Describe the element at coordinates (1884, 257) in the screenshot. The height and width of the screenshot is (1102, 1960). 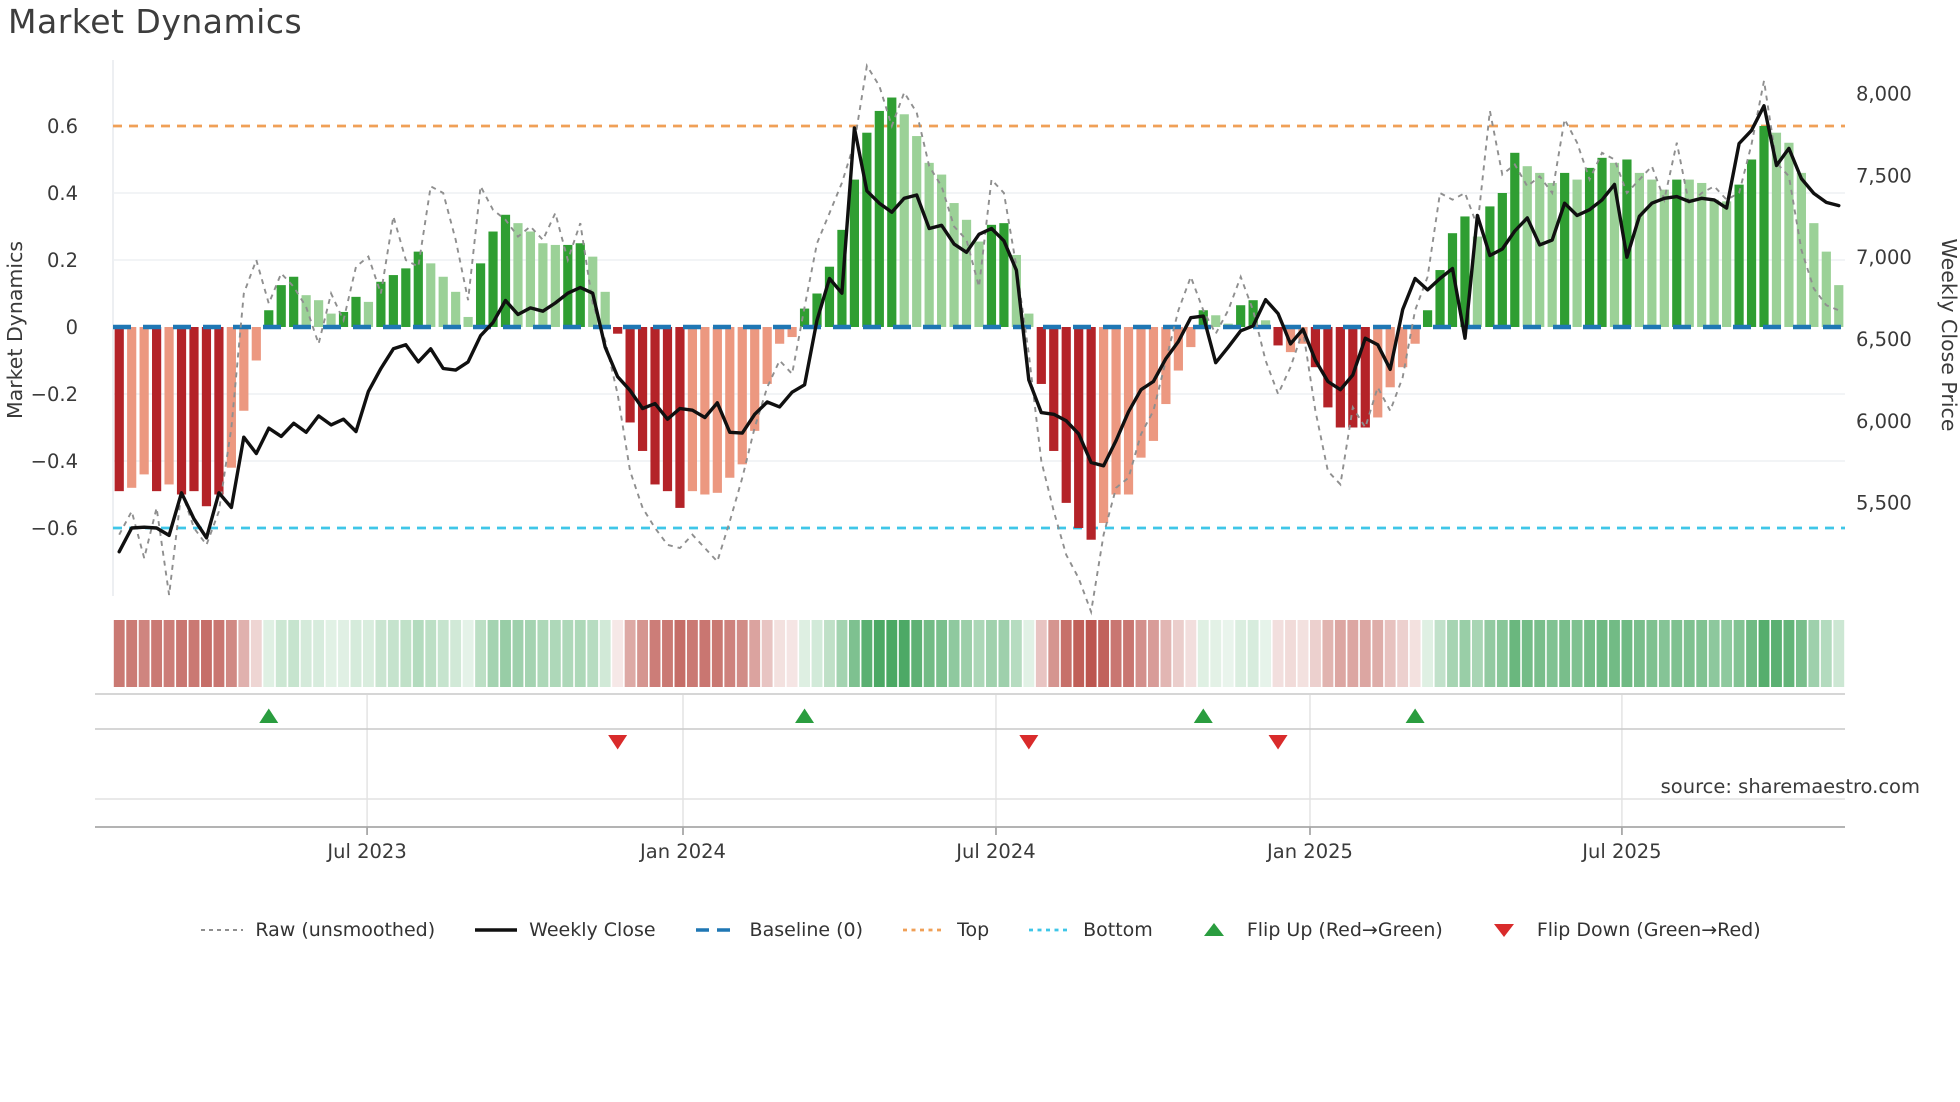
I see `right-tick-label: 7,000` at that location.